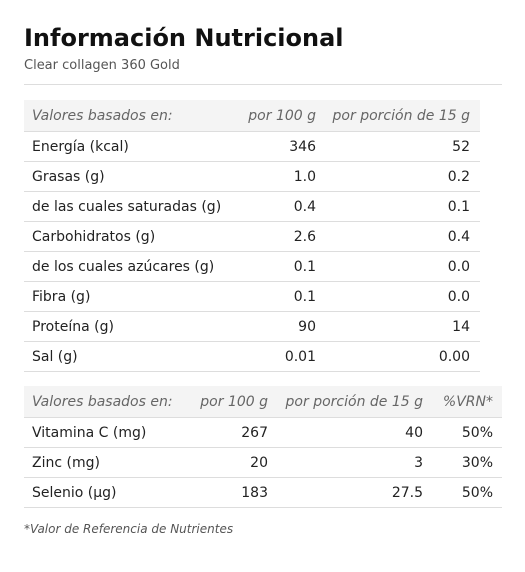 This screenshot has height=572, width=525. What do you see at coordinates (127, 207) in the screenshot?
I see `table-cell: de las cuales saturadas (g)` at bounding box center [127, 207].